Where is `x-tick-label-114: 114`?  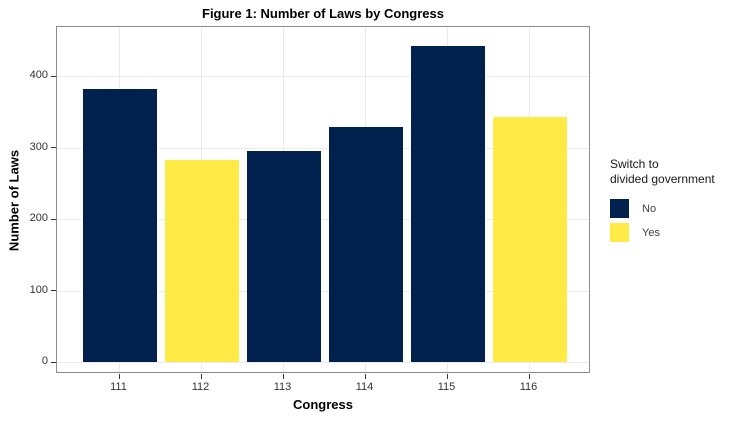
x-tick-label-114: 114 is located at coordinates (364, 387).